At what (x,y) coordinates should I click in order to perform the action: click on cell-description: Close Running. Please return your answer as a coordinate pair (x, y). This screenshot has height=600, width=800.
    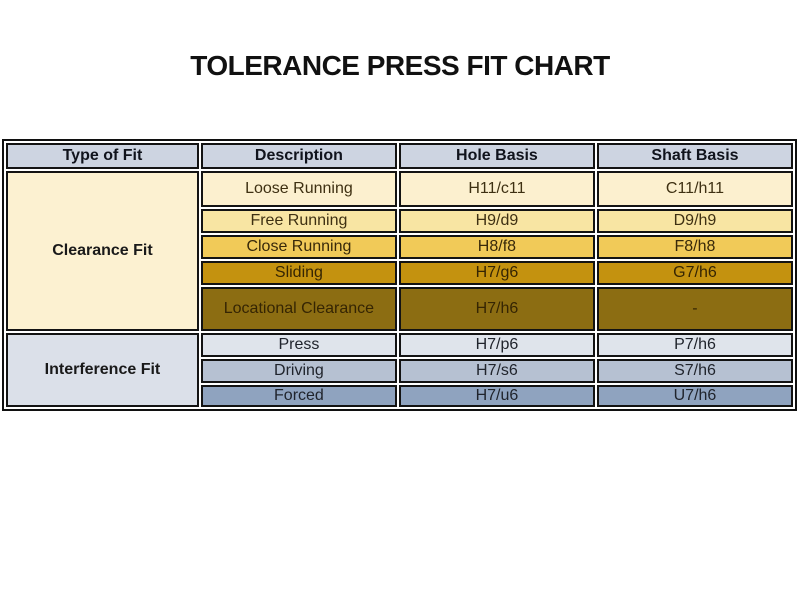
    Looking at the image, I should click on (298, 247).